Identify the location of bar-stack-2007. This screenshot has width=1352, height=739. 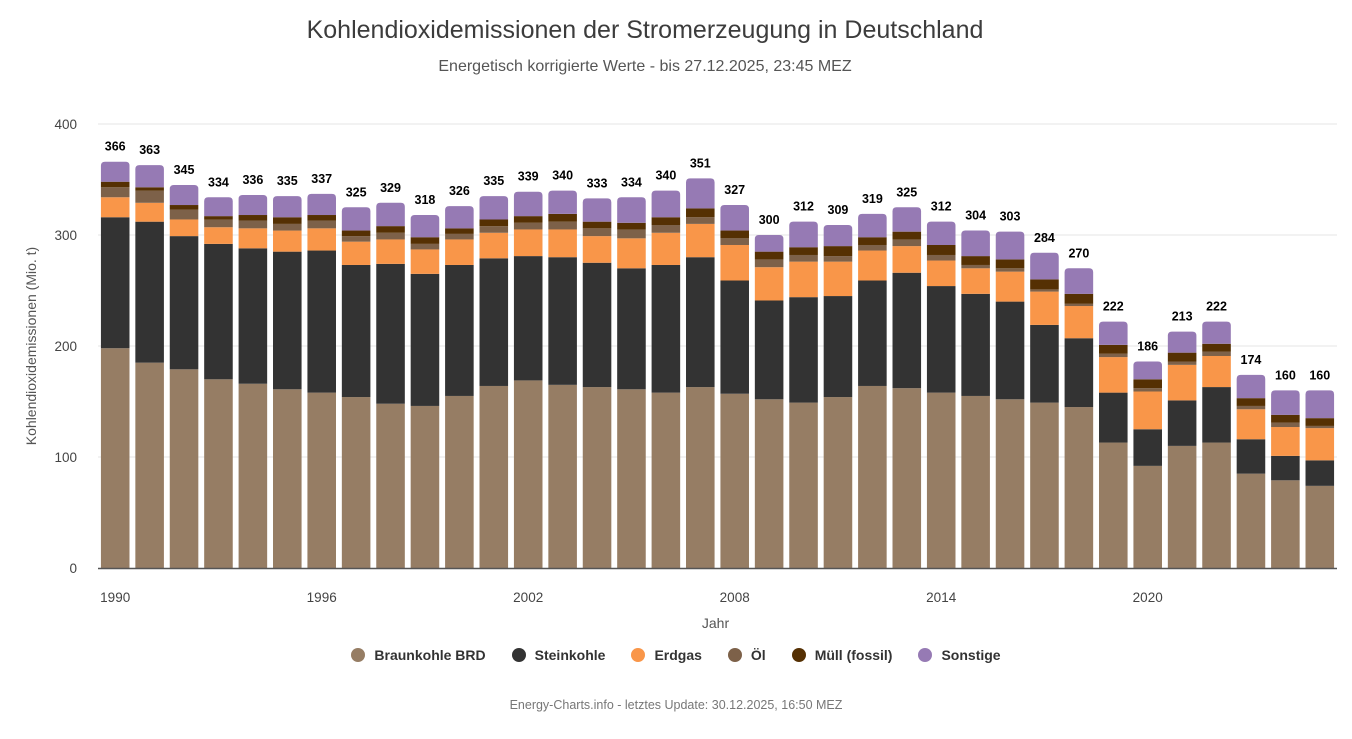
(700, 373).